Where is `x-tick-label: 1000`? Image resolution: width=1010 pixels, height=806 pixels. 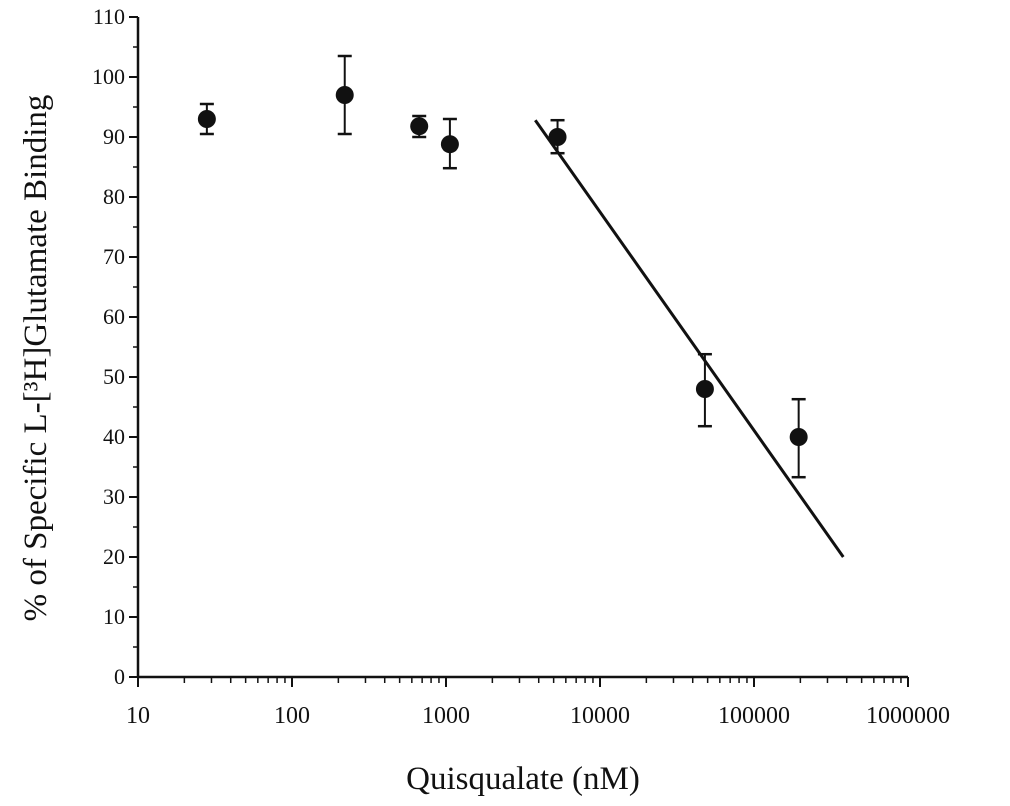
x-tick-label: 1000 is located at coordinates (446, 716).